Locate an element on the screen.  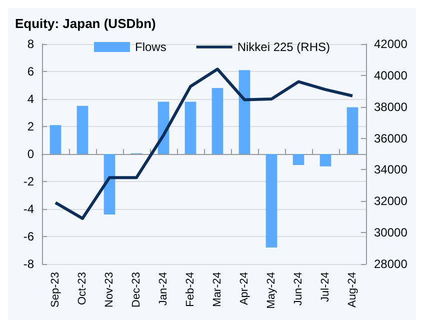
x-tick-label: Aug-24 is located at coordinates (352, 290).